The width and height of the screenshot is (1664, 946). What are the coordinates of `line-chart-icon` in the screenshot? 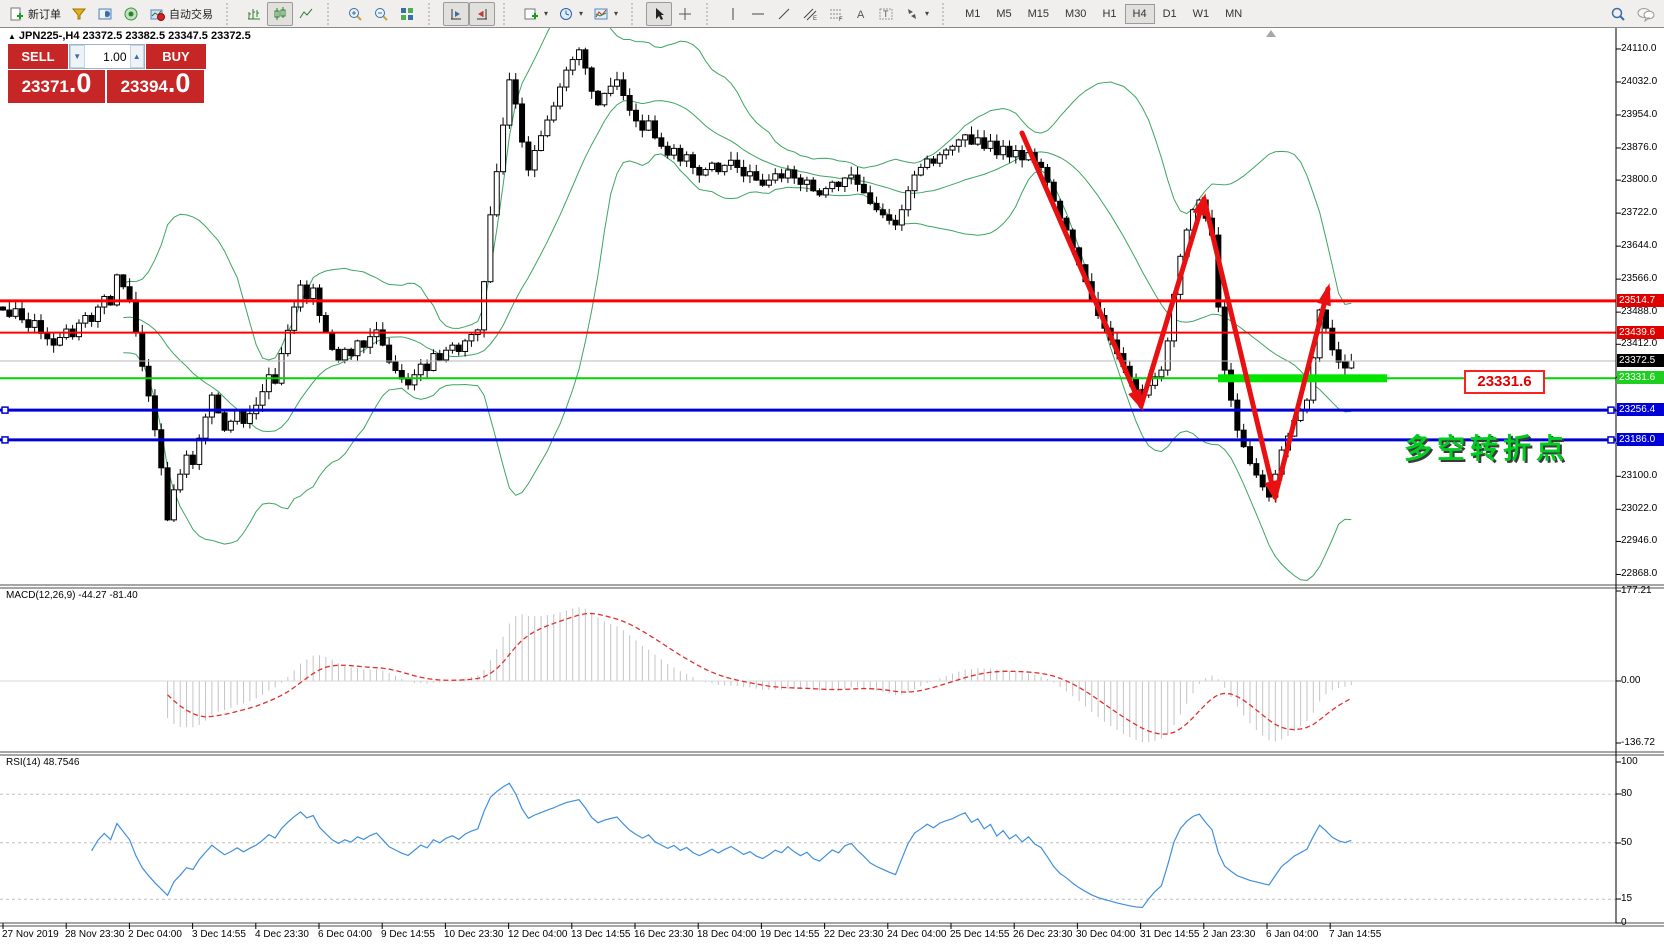 It's located at (306, 13).